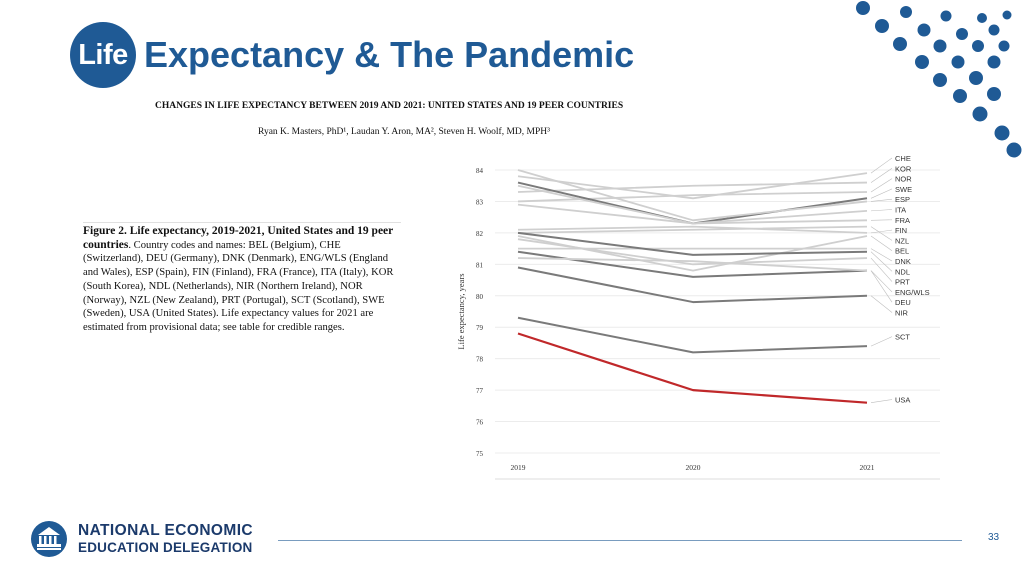  I want to click on series-line-fra, so click(692, 214).